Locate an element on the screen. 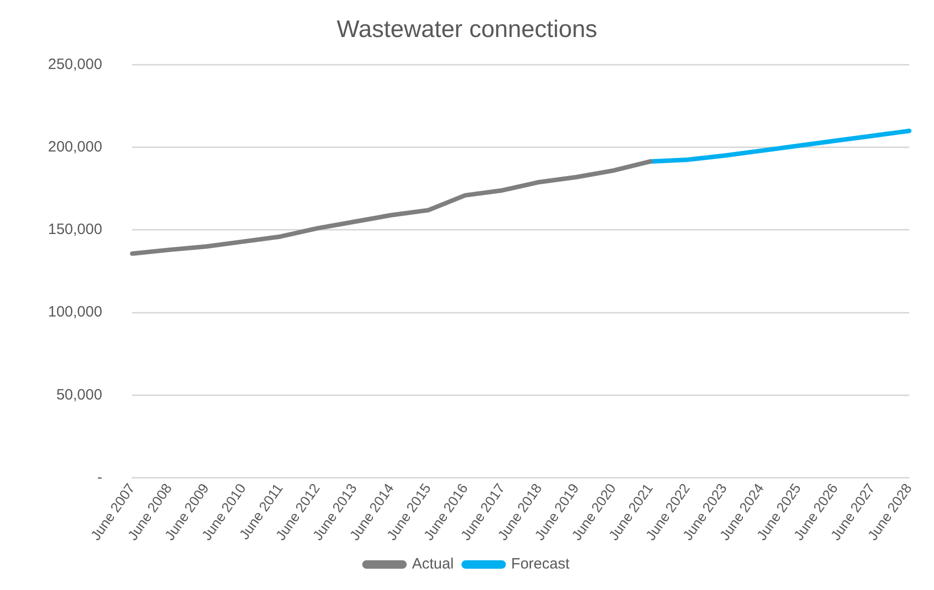  y-tick-label: - is located at coordinates (99, 477).